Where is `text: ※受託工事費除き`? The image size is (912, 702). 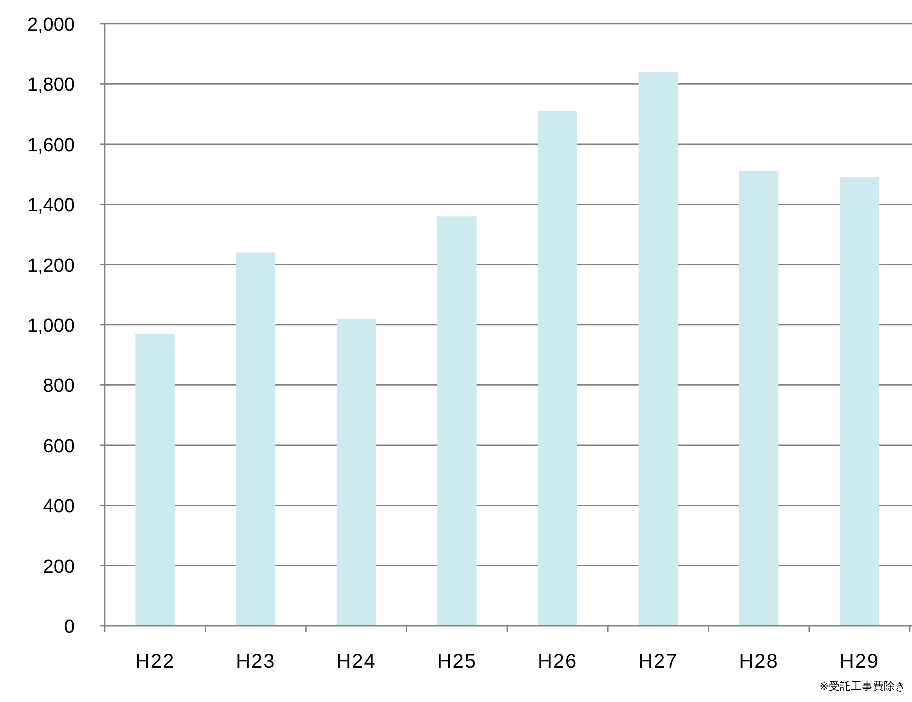 text: ※受託工事費除き is located at coordinates (863, 686).